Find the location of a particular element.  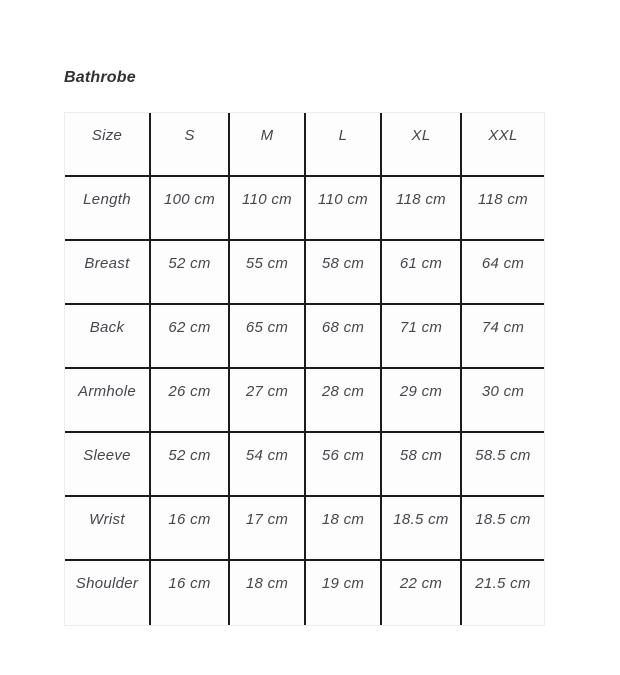

size-value-cell: 65 cm is located at coordinates (268, 337).